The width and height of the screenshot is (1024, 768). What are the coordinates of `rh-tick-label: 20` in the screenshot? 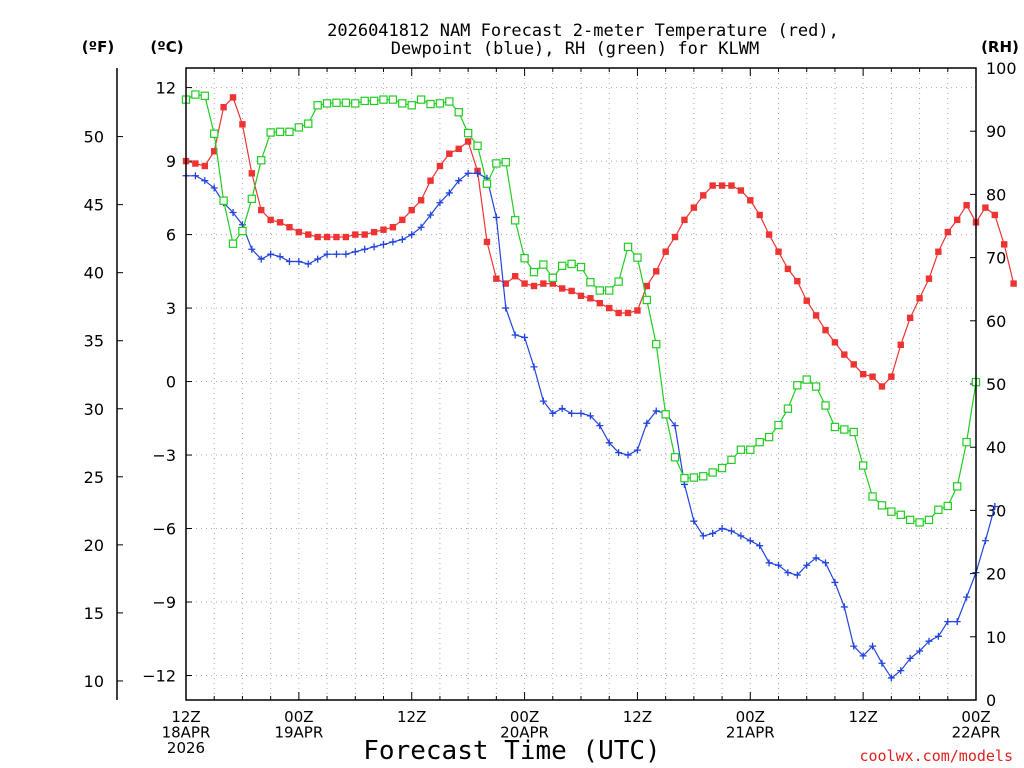 It's located at (996, 574).